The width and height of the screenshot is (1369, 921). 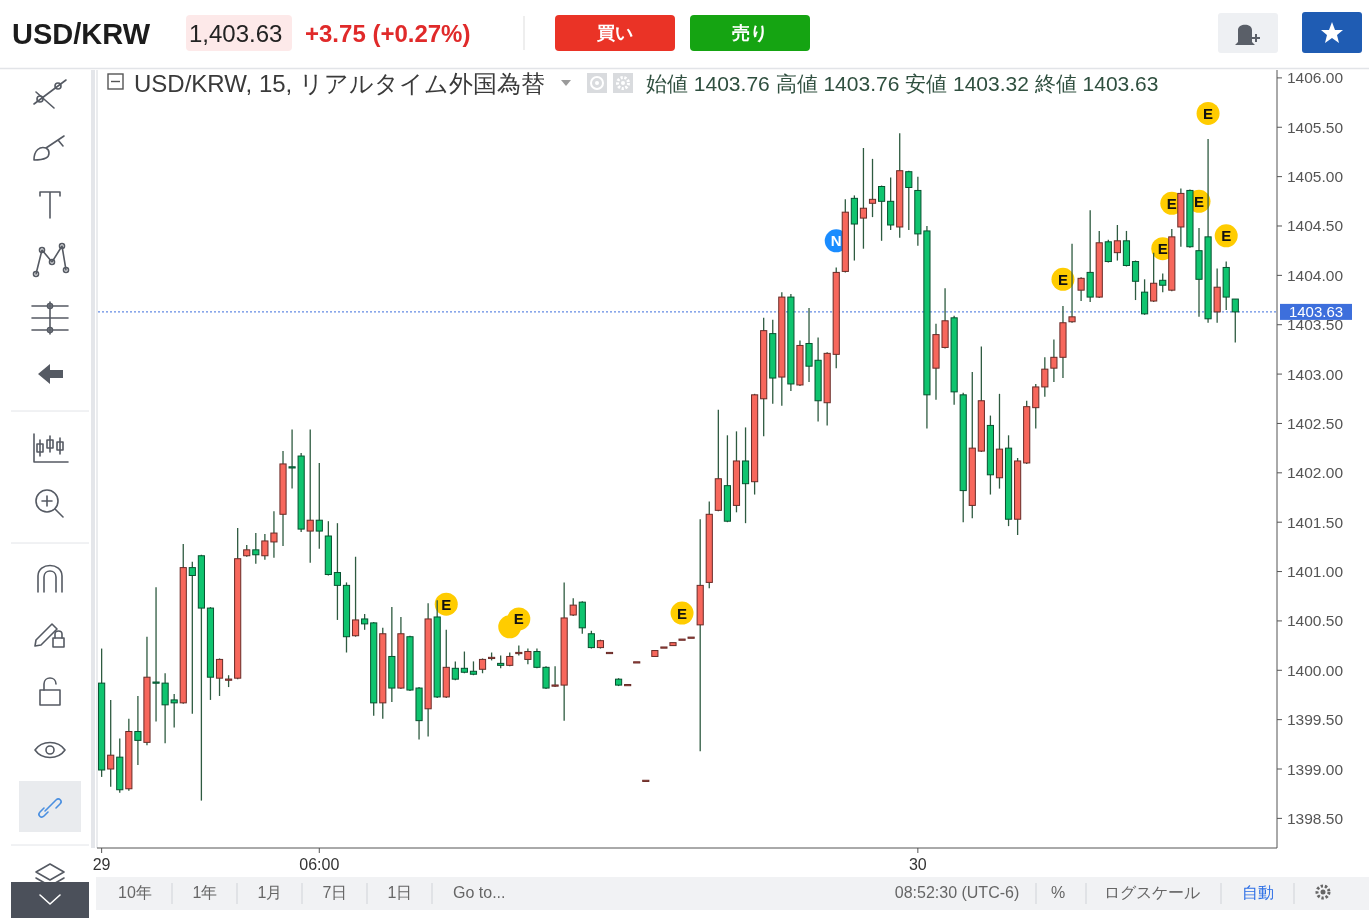 I want to click on y-tick-label: 1400.50, so click(x=1315, y=621).